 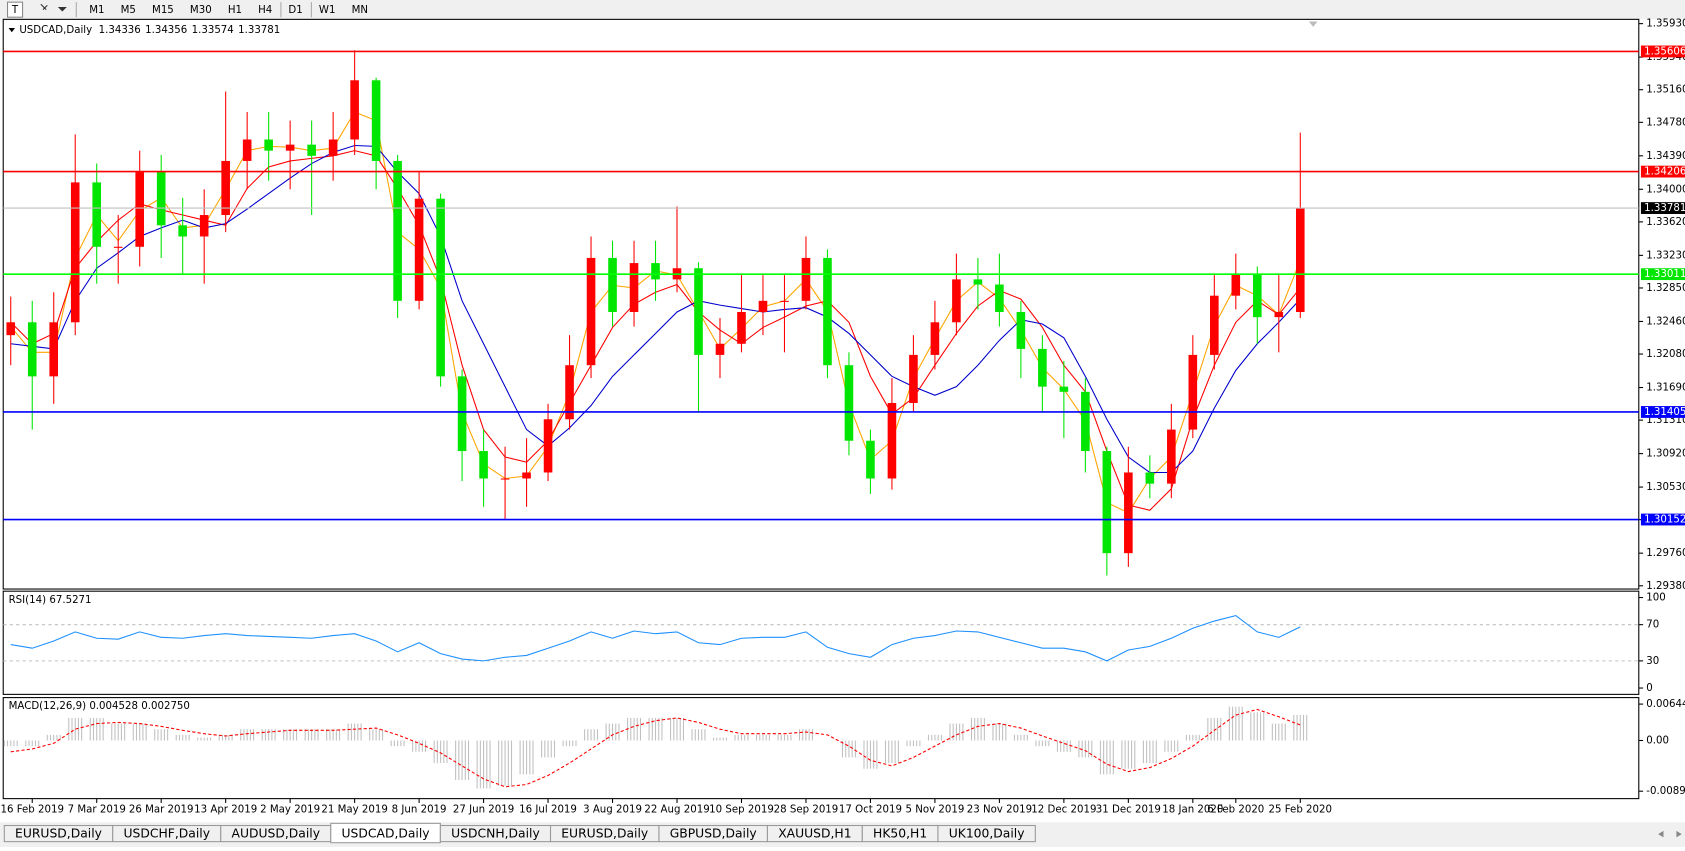 What do you see at coordinates (201, 10) in the screenshot?
I see `timeframe-button: M30` at bounding box center [201, 10].